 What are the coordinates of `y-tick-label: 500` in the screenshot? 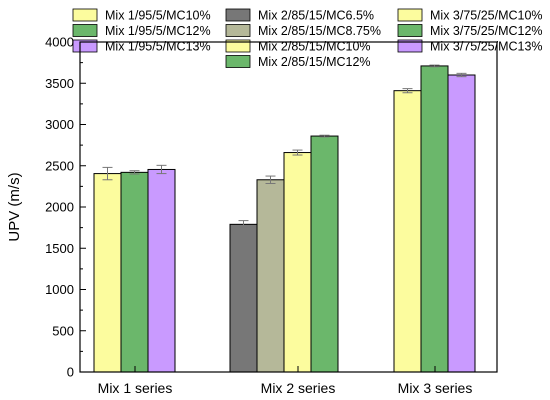 It's located at (63, 330).